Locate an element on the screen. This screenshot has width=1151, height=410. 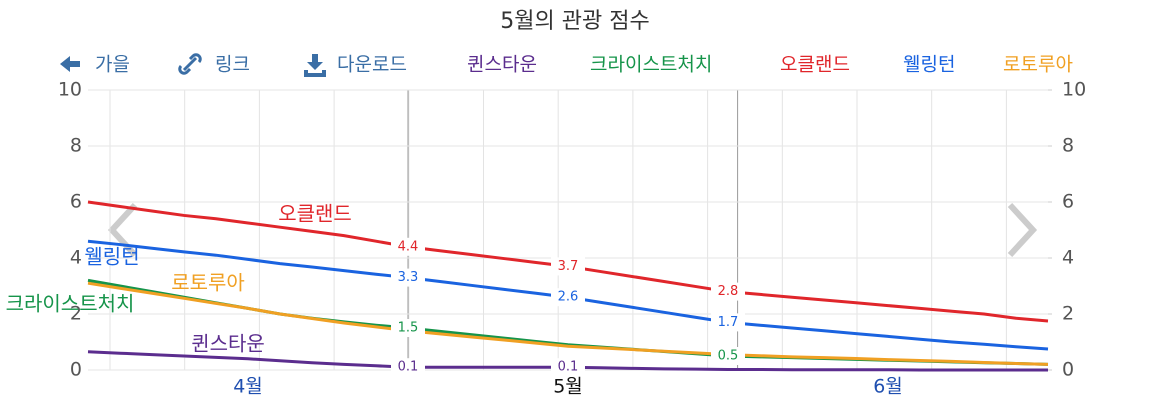
x-tick-label: 4월 is located at coordinates (248, 387).